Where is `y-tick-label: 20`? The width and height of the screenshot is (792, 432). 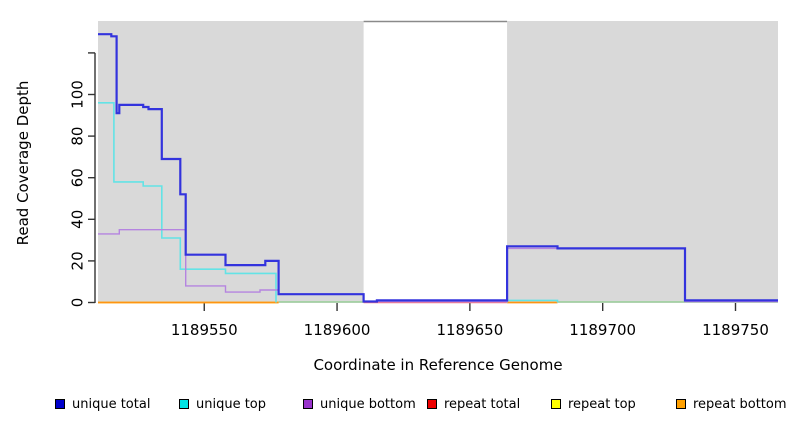 y-tick-label: 20 is located at coordinates (78, 260).